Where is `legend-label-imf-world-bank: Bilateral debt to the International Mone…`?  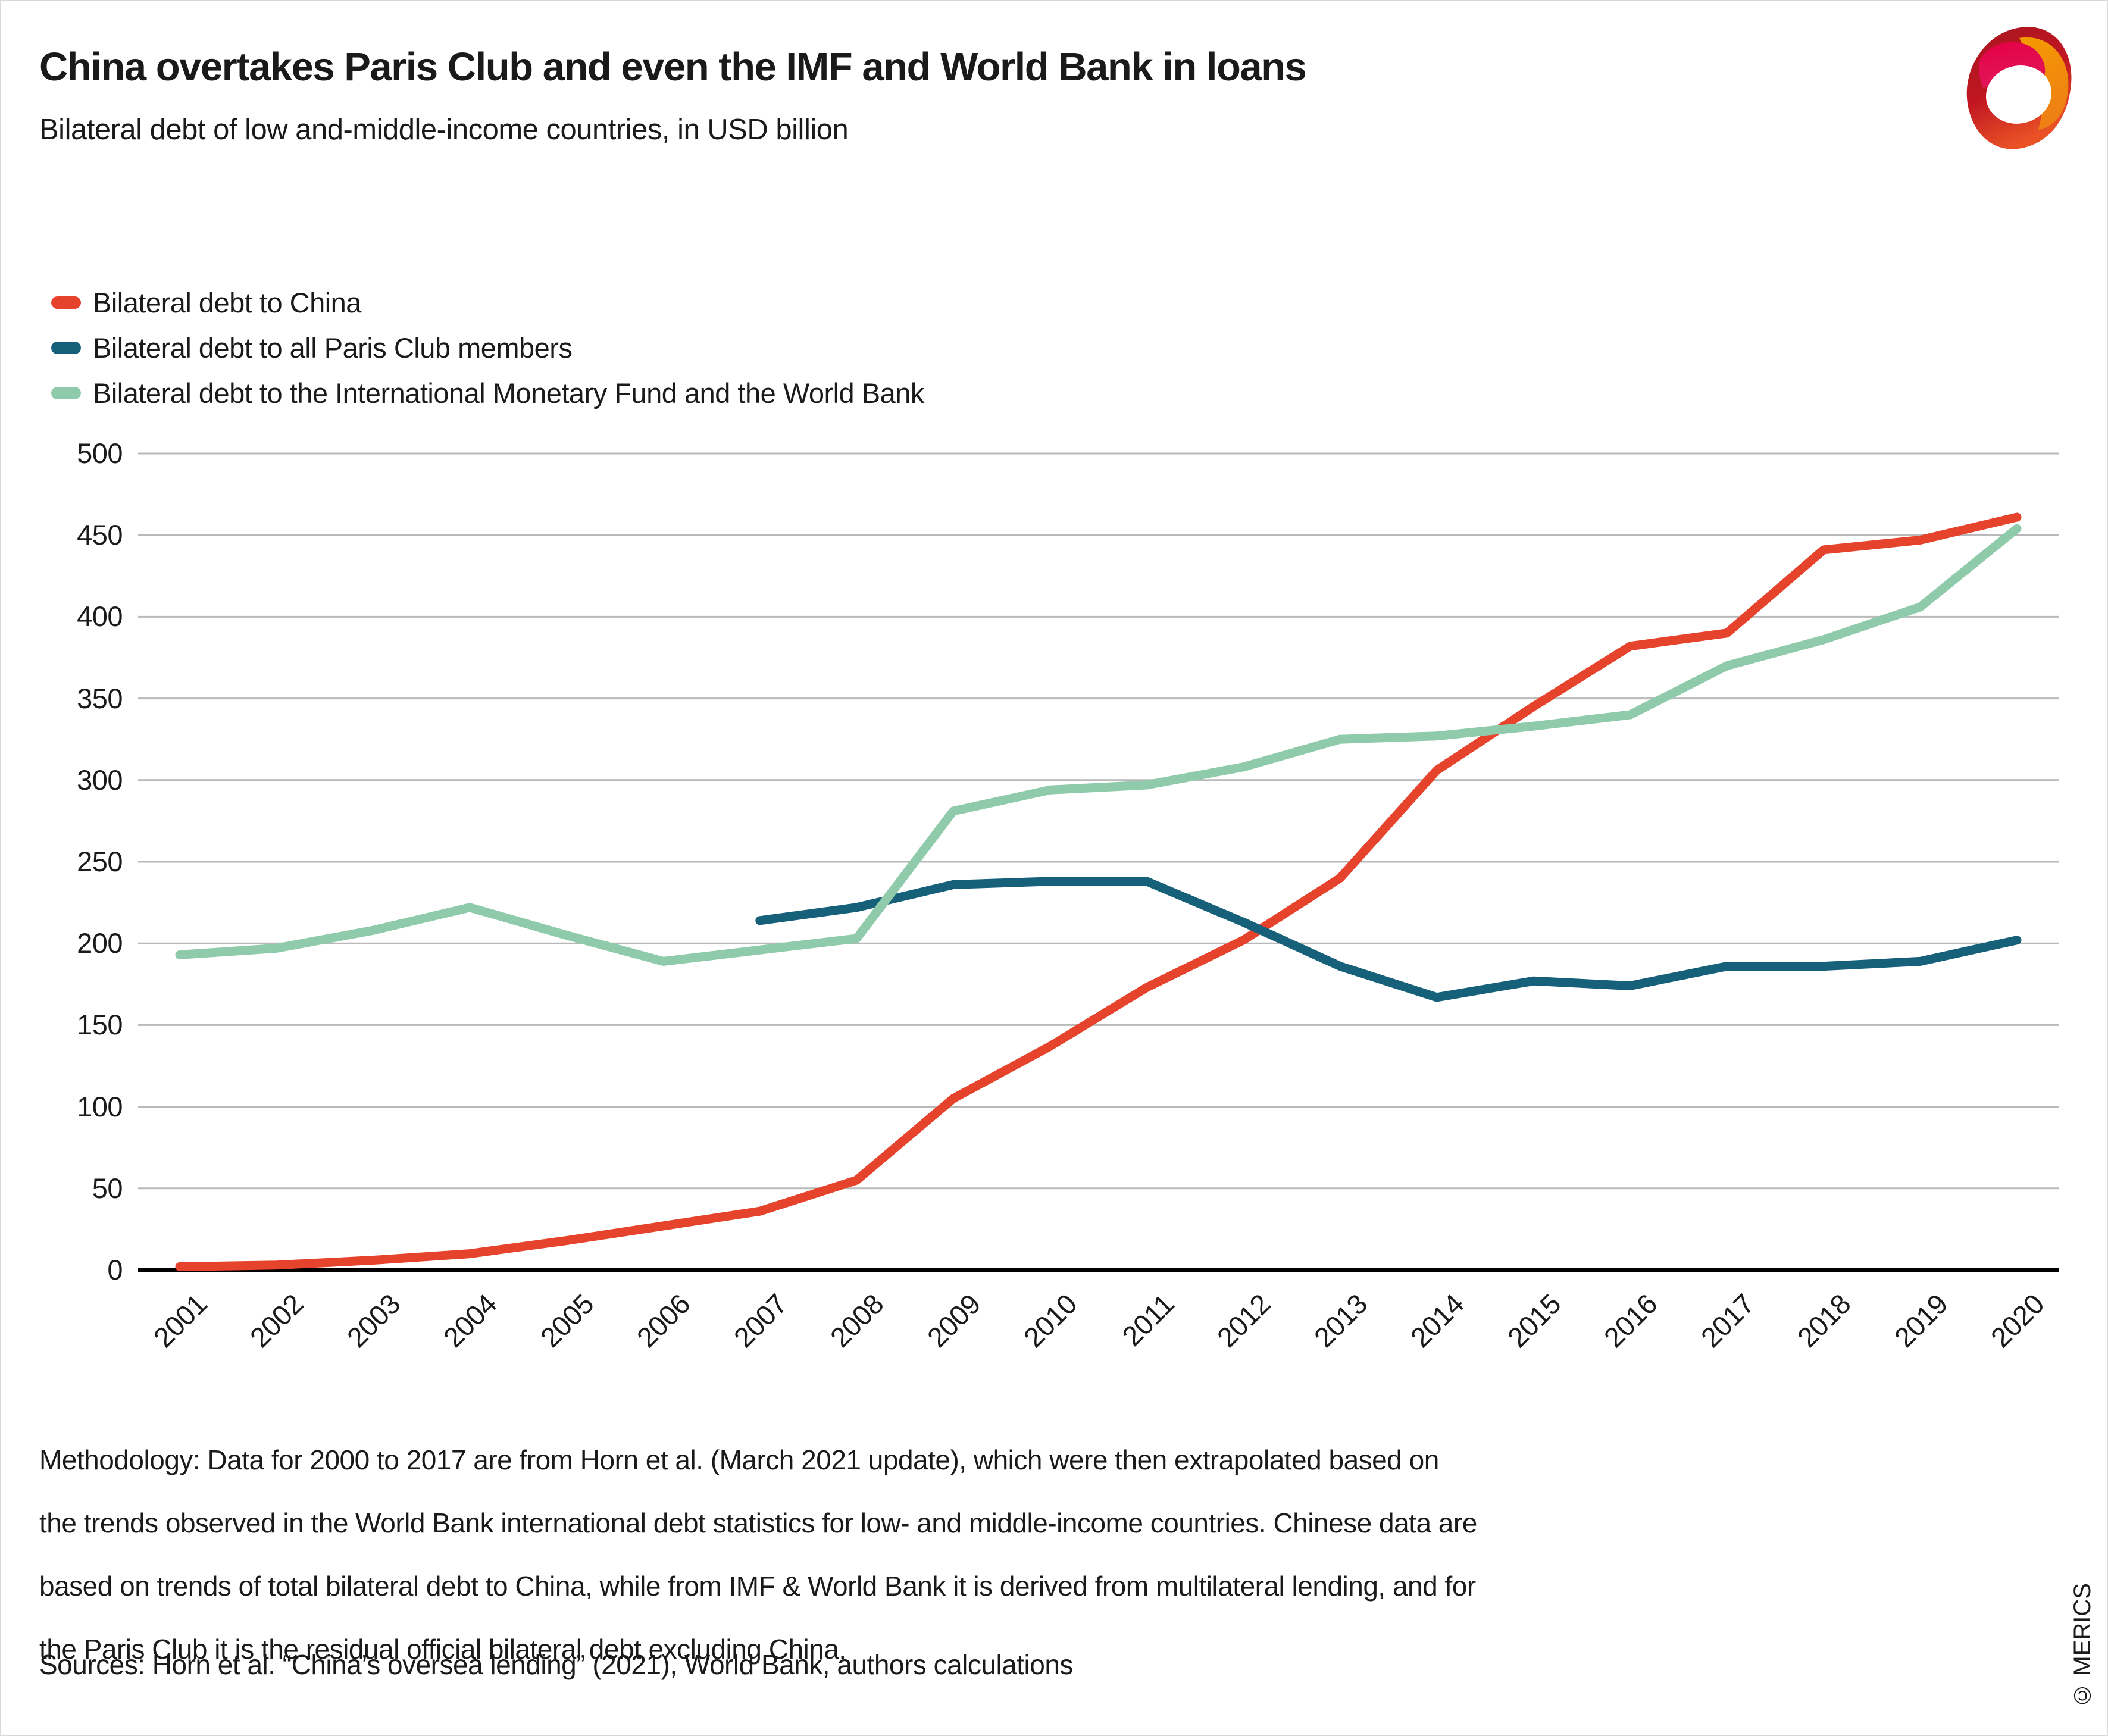
legend-label-imf-world-bank: Bilateral debt to the International Mone… is located at coordinates (508, 393).